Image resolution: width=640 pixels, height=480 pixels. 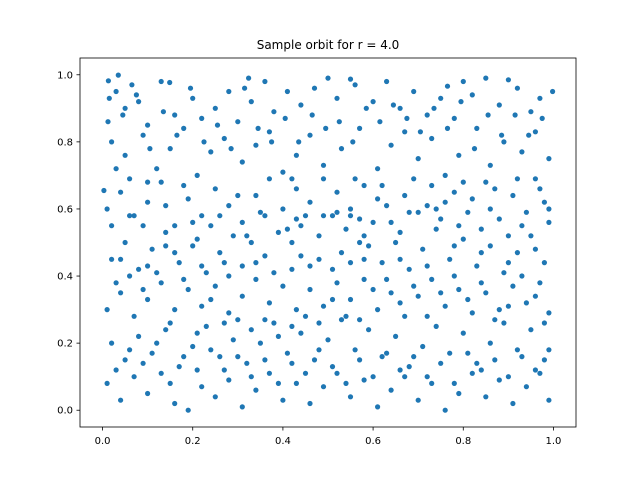 I want to click on y-axis: 0.0 0.2 0.4 0.6 0.8 1.0, so click(x=68, y=243).